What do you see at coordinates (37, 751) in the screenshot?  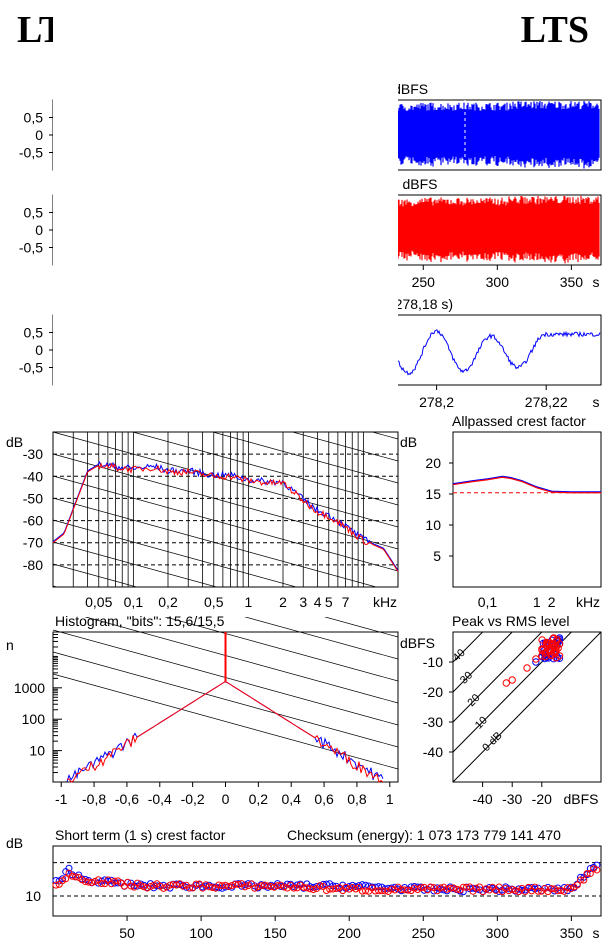 I see `histogram-ytick-label: 10` at bounding box center [37, 751].